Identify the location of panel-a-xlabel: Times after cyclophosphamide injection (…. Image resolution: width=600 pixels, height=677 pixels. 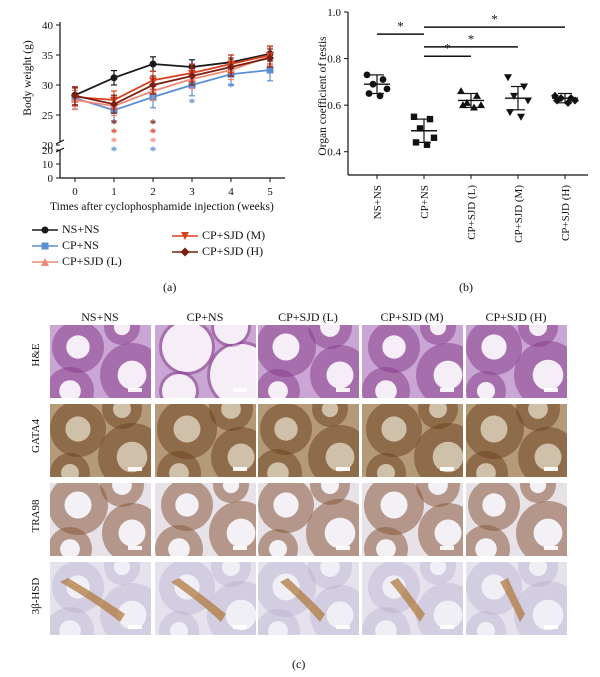
(162, 207).